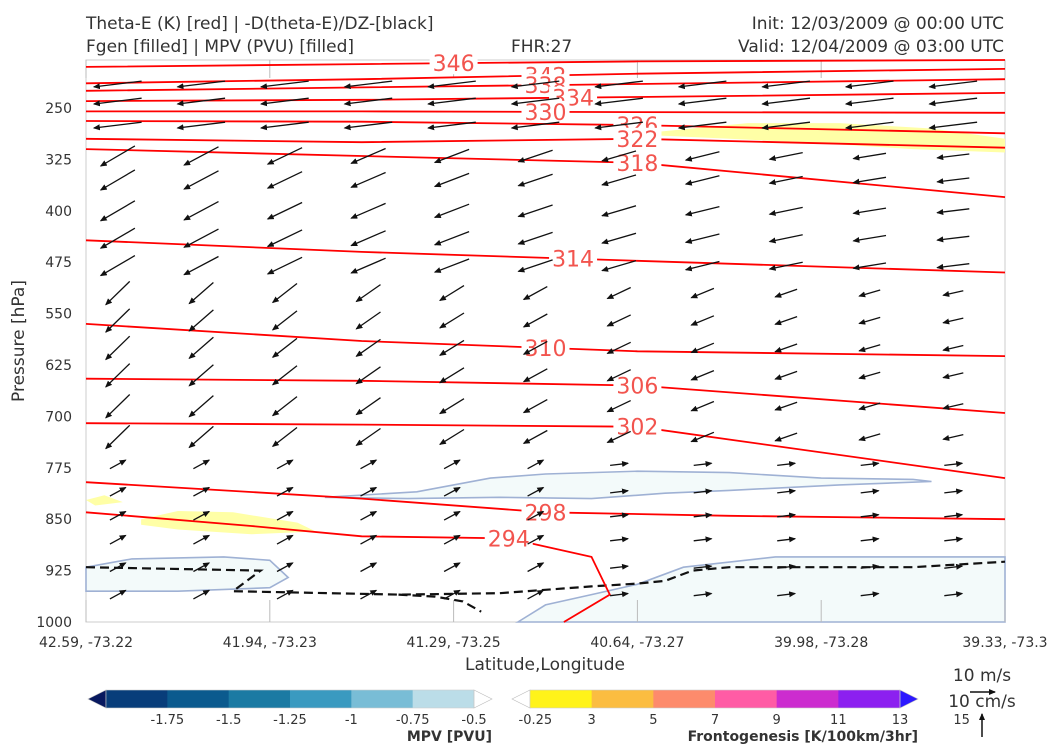 This screenshot has height=750, width=1050. I want to click on colorbar-outline, so click(715, 699).